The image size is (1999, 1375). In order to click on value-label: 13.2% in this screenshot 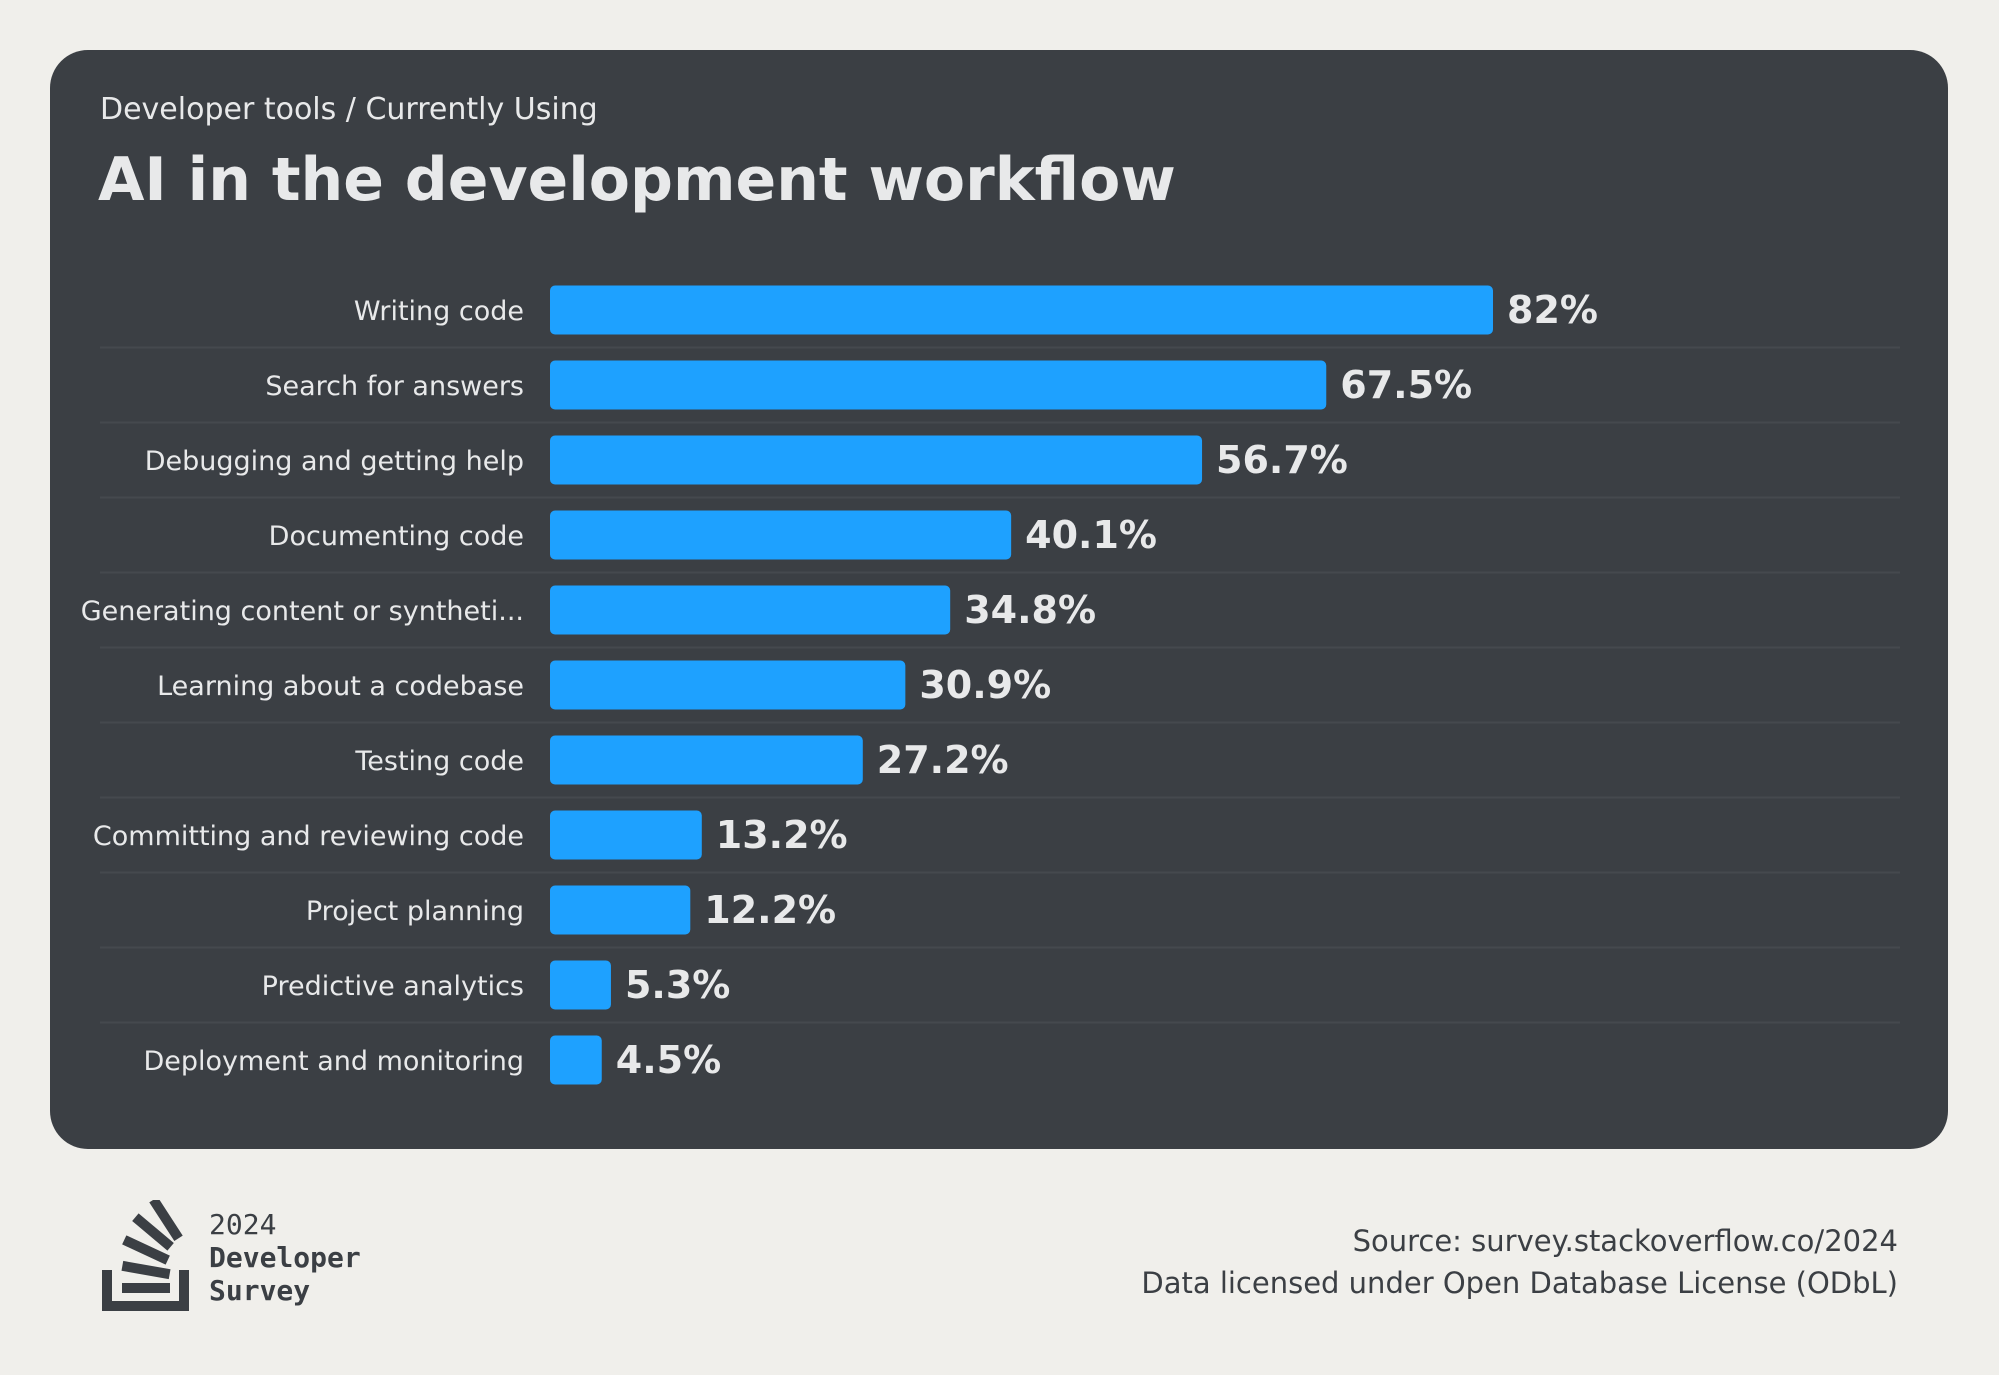, I will do `click(782, 835)`.